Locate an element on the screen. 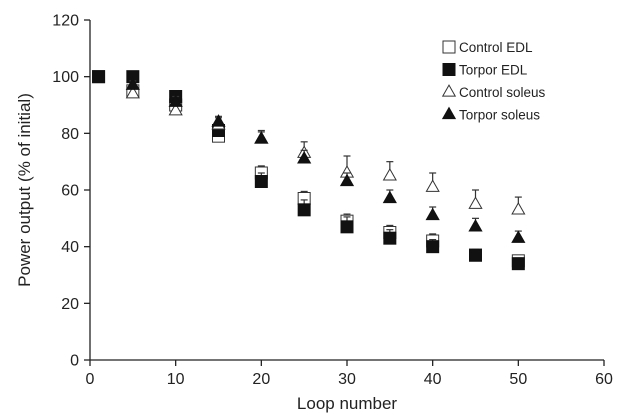 This screenshot has height=415, width=628. y-tick-label: 120 is located at coordinates (65, 21).